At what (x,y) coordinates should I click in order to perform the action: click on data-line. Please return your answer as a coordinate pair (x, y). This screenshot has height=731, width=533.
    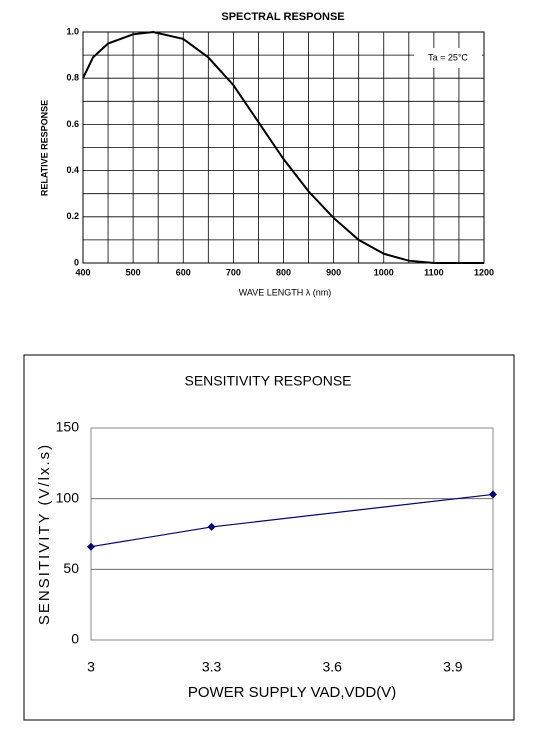
    Looking at the image, I should click on (292, 520).